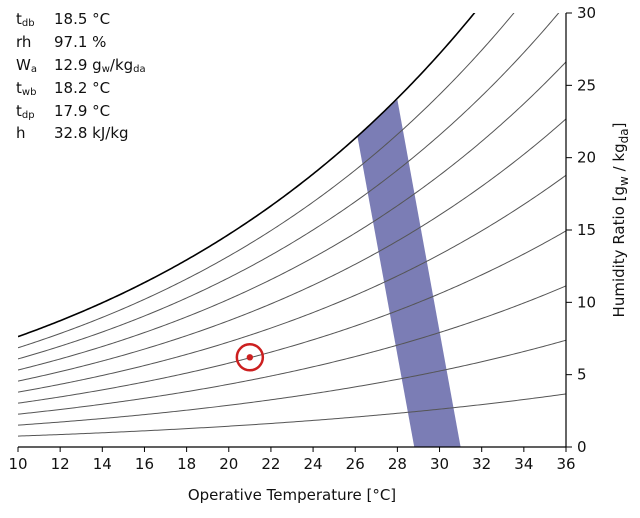 The width and height of the screenshot is (640, 518). What do you see at coordinates (63, 20) in the screenshot?
I see `readout-row-tdb: tdb 18.5 °C` at bounding box center [63, 20].